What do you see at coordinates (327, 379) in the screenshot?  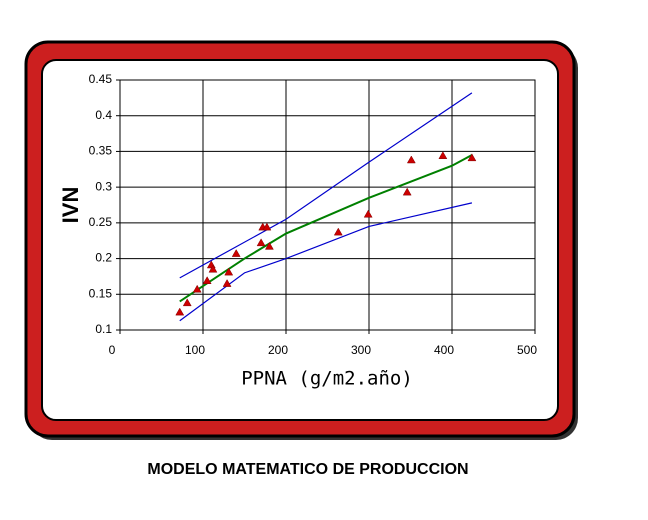 I see `x-axis-label: PPNA (g/m2.año)` at bounding box center [327, 379].